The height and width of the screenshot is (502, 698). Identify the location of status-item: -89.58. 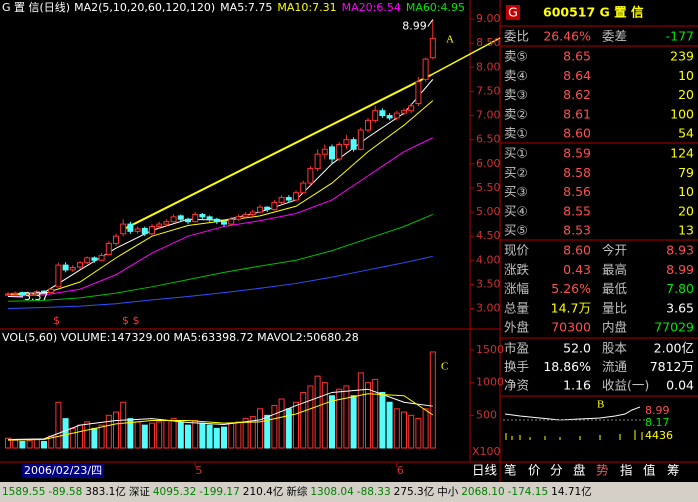
(65, 492).